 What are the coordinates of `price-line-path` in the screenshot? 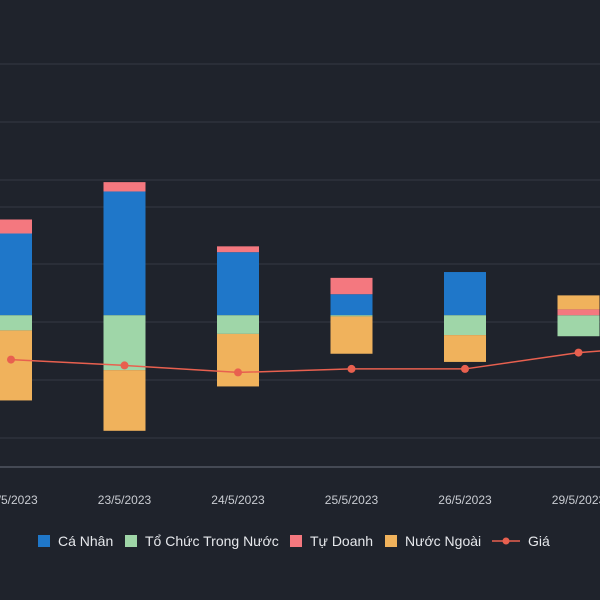 It's located at (305, 362).